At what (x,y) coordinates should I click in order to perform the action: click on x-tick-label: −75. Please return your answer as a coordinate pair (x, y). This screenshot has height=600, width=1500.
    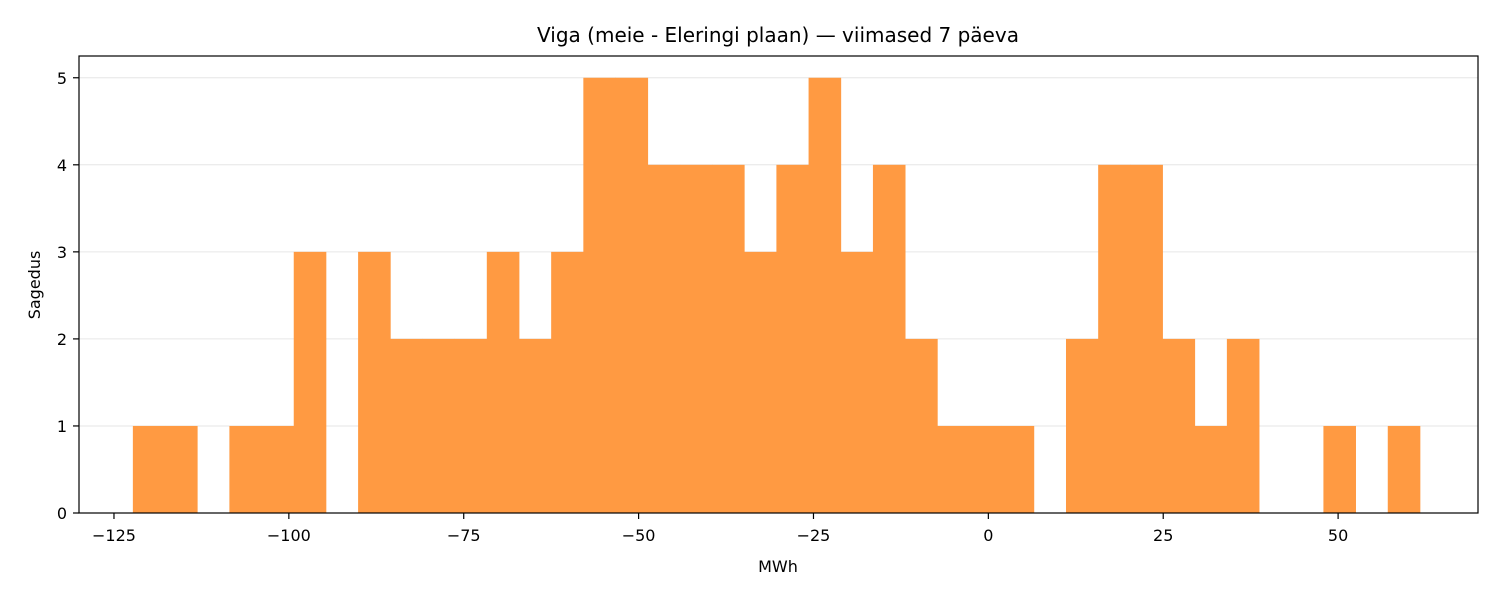
    Looking at the image, I should click on (464, 535).